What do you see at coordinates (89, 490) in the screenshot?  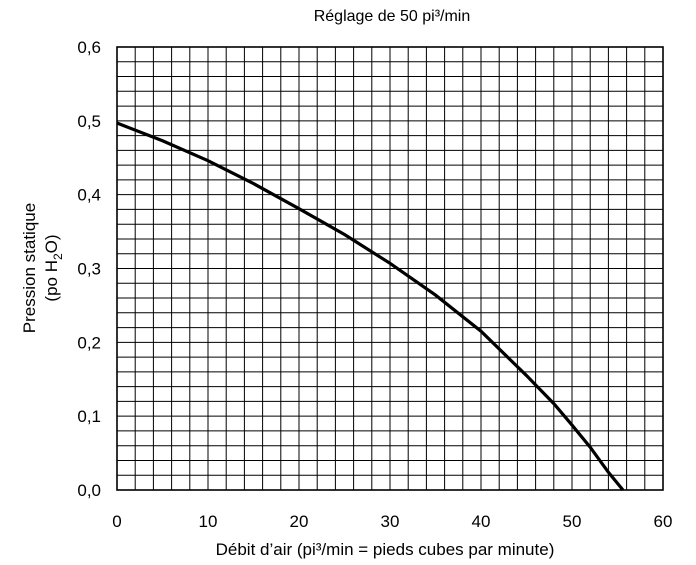 I see `y-tick-label: 0,0` at bounding box center [89, 490].